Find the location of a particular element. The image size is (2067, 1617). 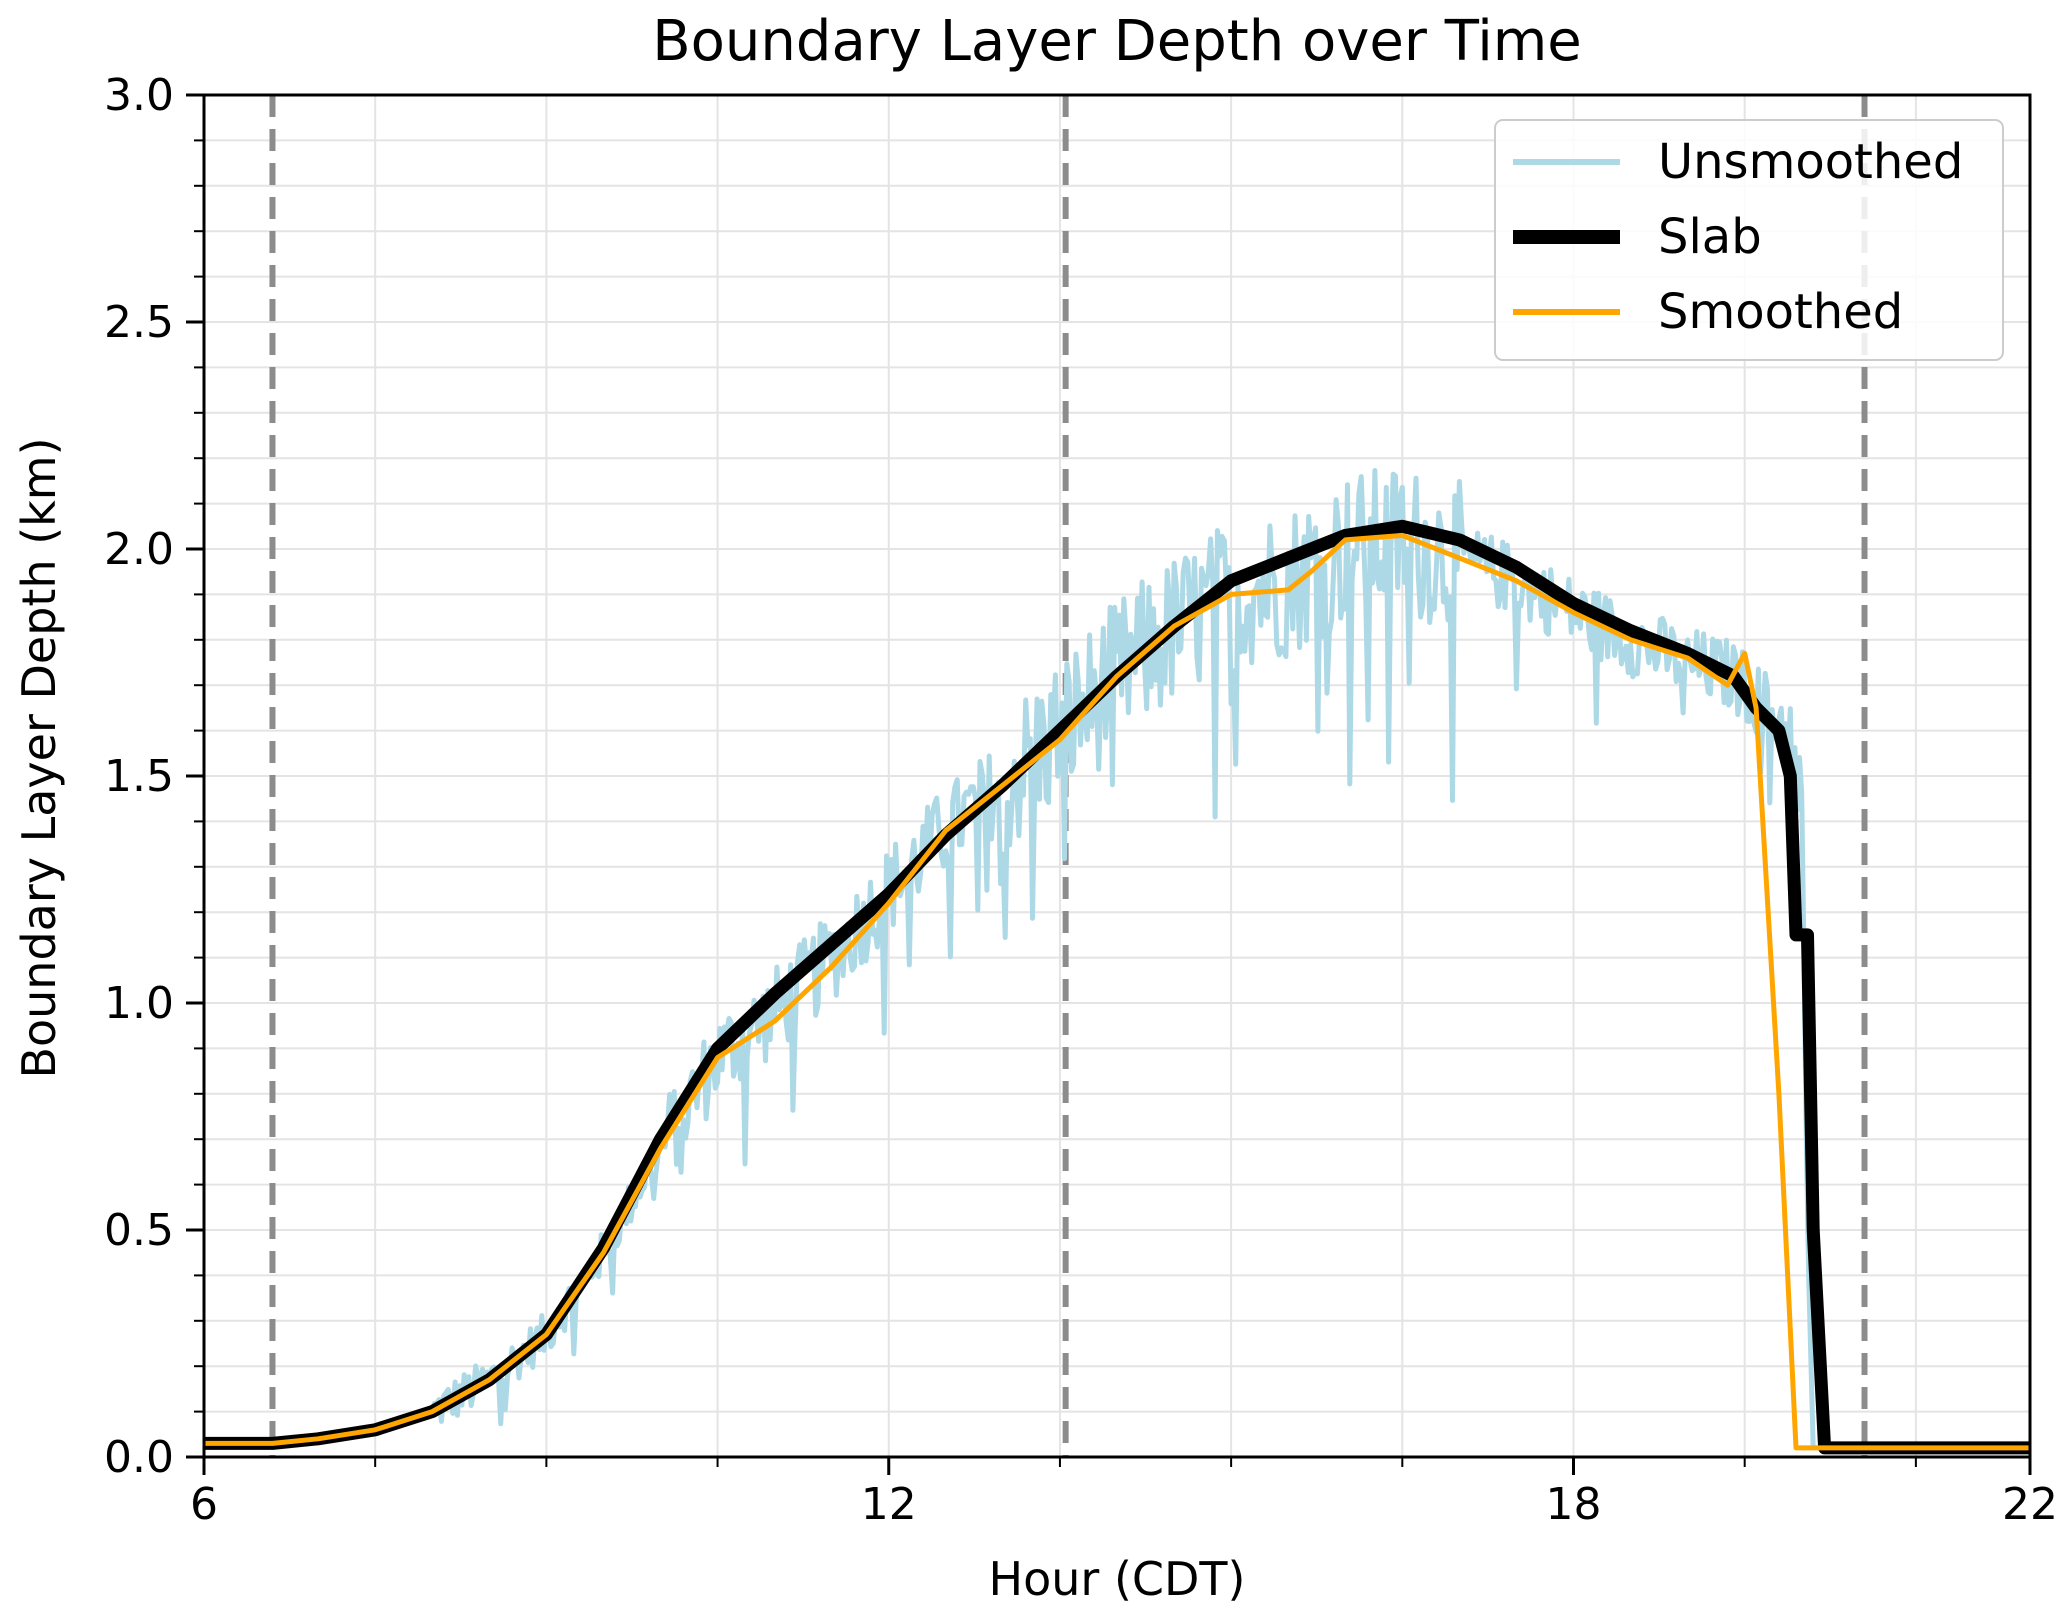

y-tick-label: 3.0 is located at coordinates (139, 95).